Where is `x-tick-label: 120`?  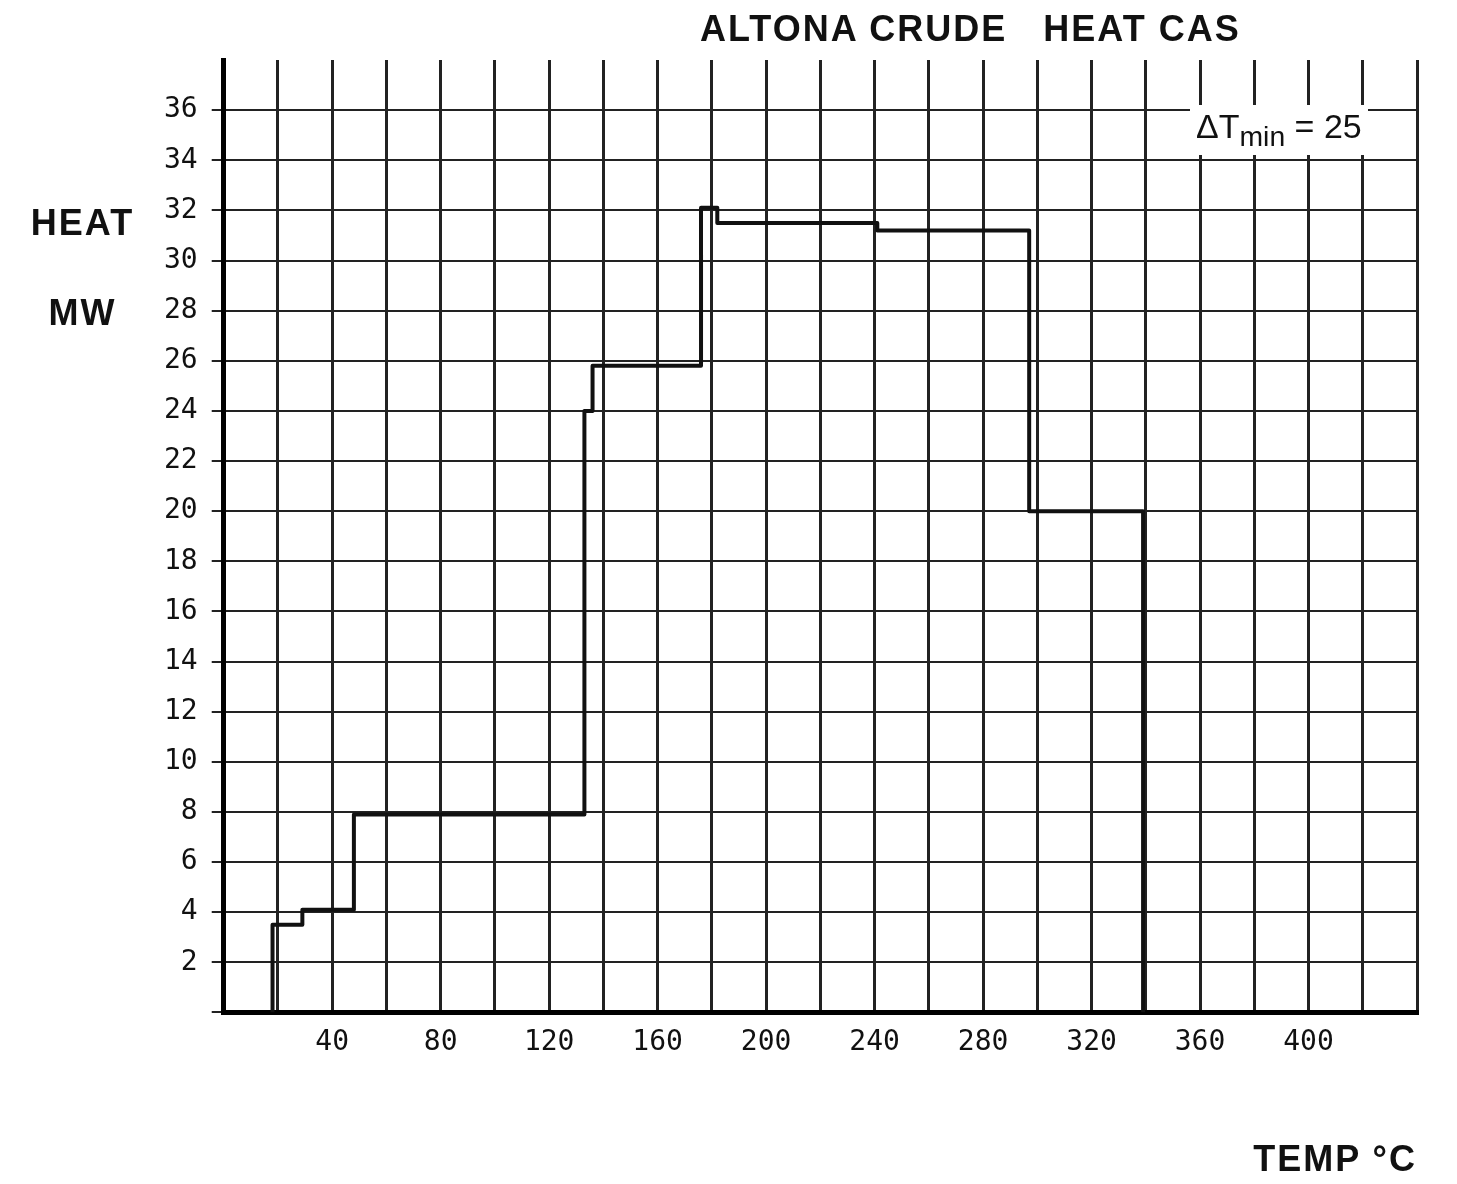 x-tick-label: 120 is located at coordinates (549, 1041).